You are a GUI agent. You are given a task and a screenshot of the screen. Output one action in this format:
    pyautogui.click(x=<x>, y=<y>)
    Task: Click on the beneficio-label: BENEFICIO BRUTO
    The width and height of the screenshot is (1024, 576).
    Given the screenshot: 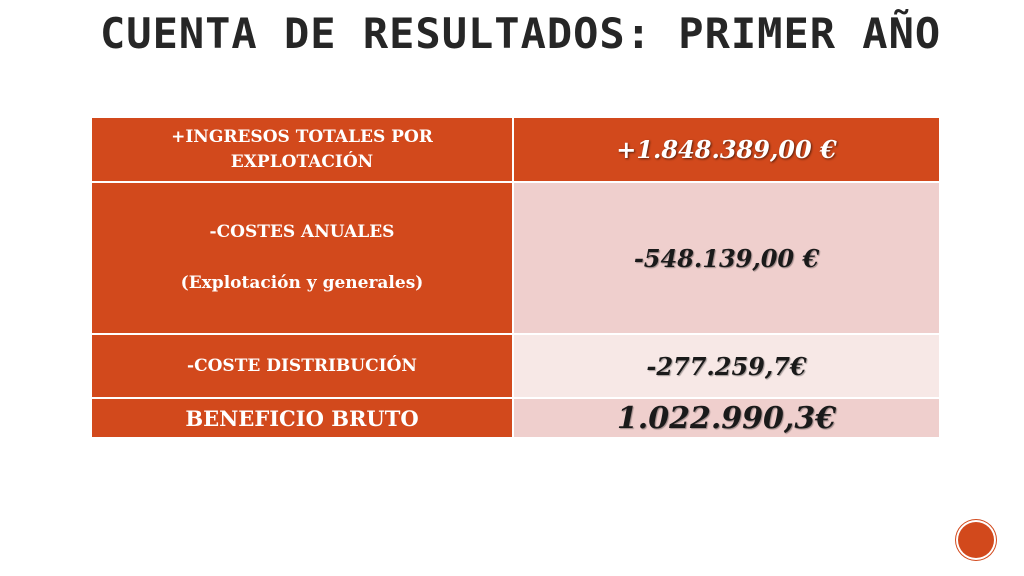 What is the action you would take?
    pyautogui.click(x=302, y=418)
    